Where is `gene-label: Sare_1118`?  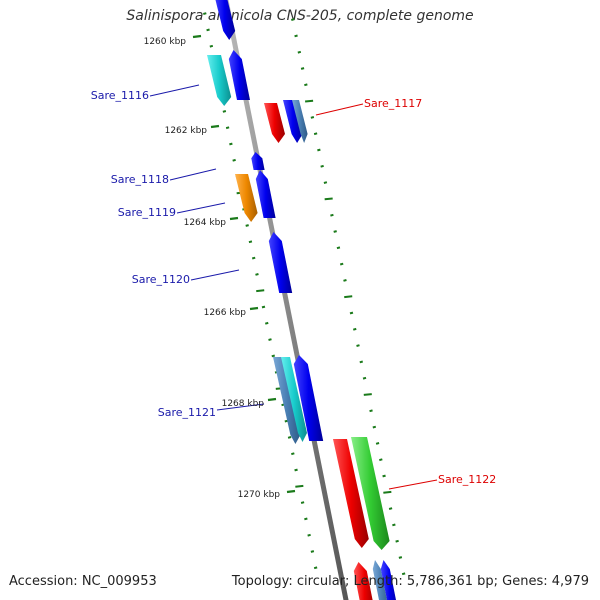
gene-label: Sare_1118 is located at coordinates (140, 179).